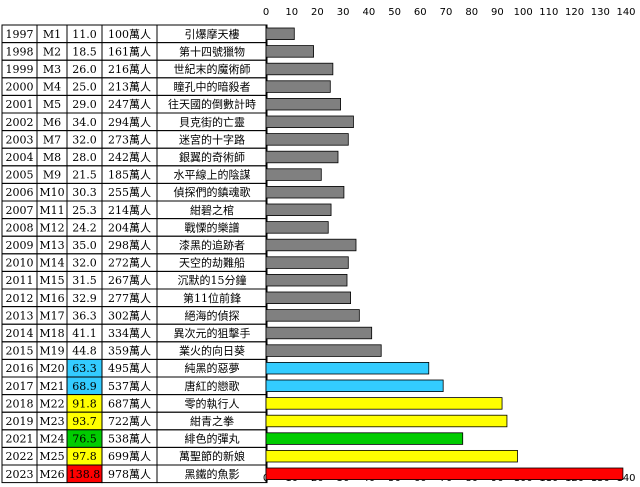 The height and width of the screenshot is (487, 640). I want to click on movie-code-cell: M4, so click(52, 87).